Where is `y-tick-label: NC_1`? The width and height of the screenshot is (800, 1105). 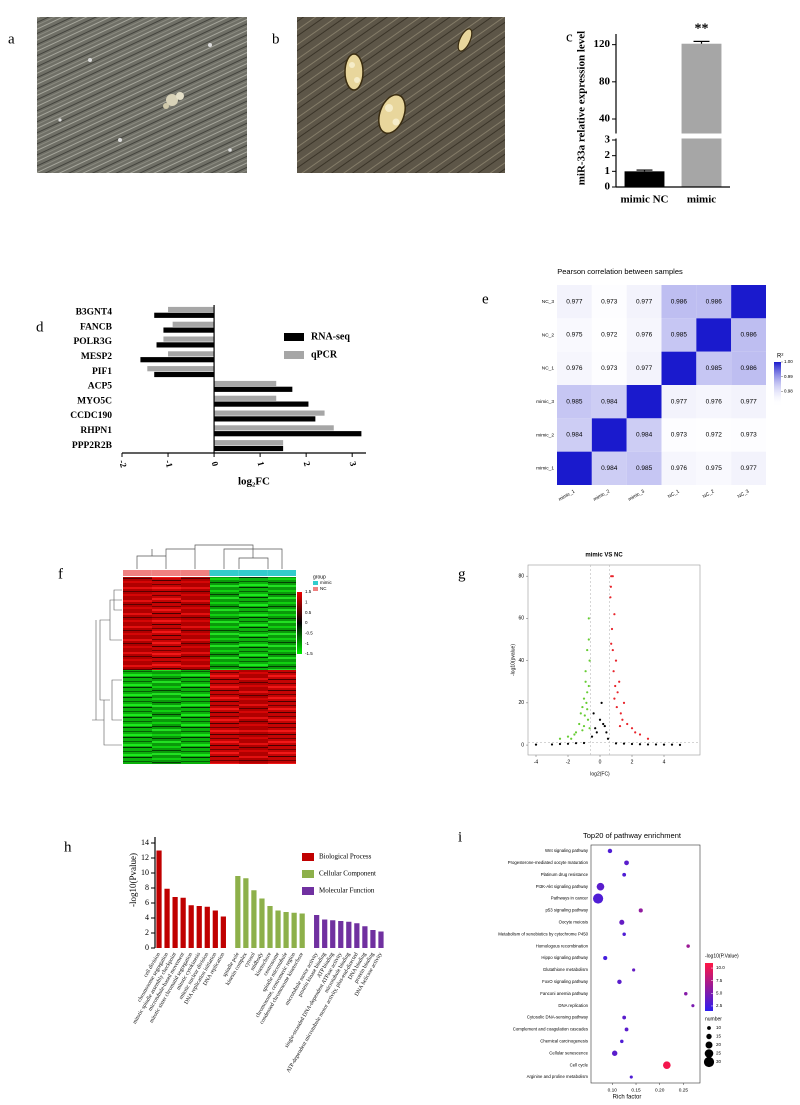
y-tick-label: NC_1 is located at coordinates (548, 369).